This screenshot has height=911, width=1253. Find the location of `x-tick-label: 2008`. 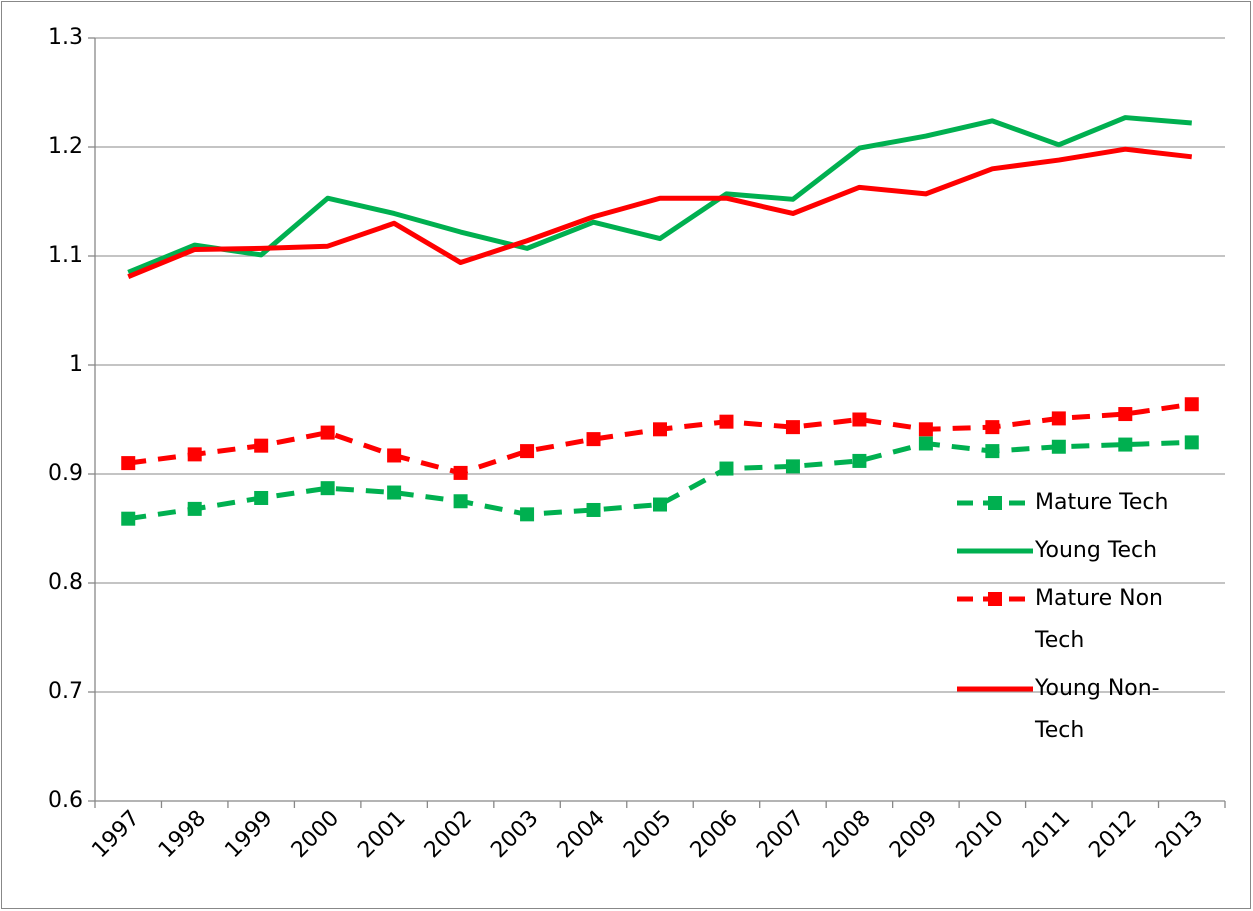

x-tick-label: 2008 is located at coordinates (847, 834).